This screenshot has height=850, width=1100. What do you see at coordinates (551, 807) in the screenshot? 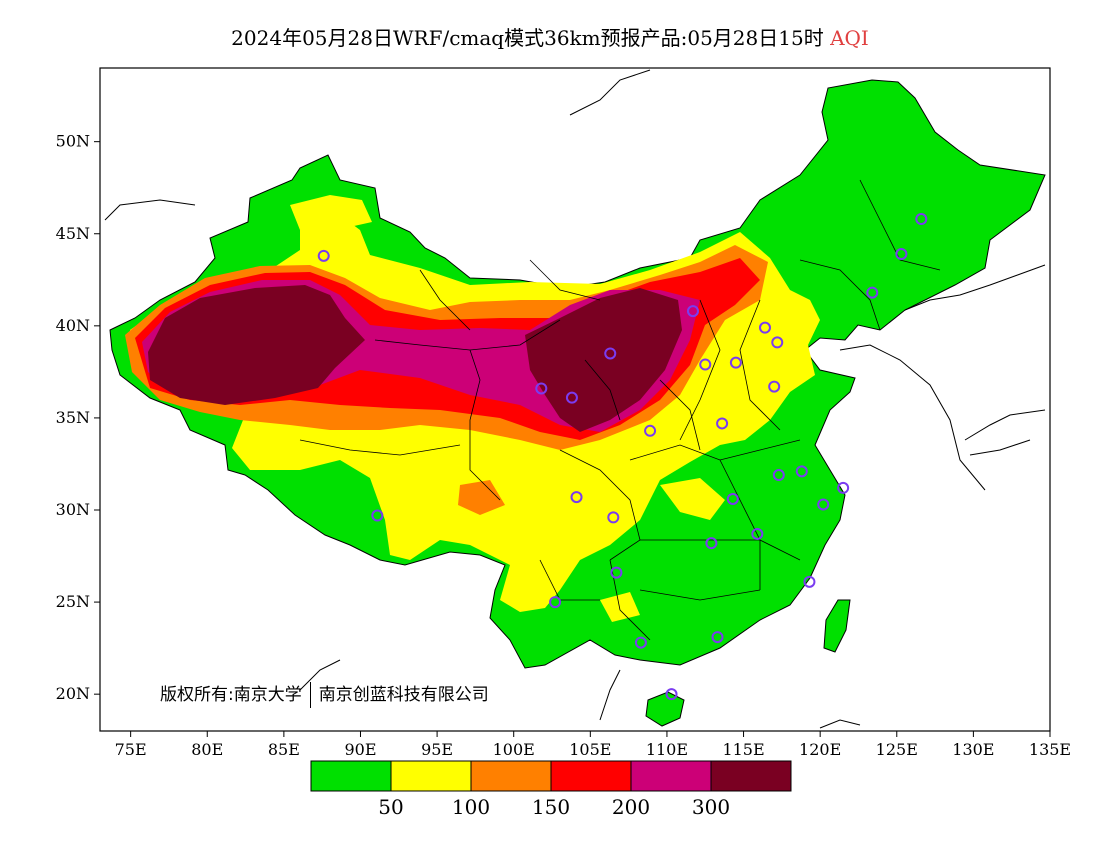
I see `legend-threshold-label: 150` at bounding box center [551, 807].